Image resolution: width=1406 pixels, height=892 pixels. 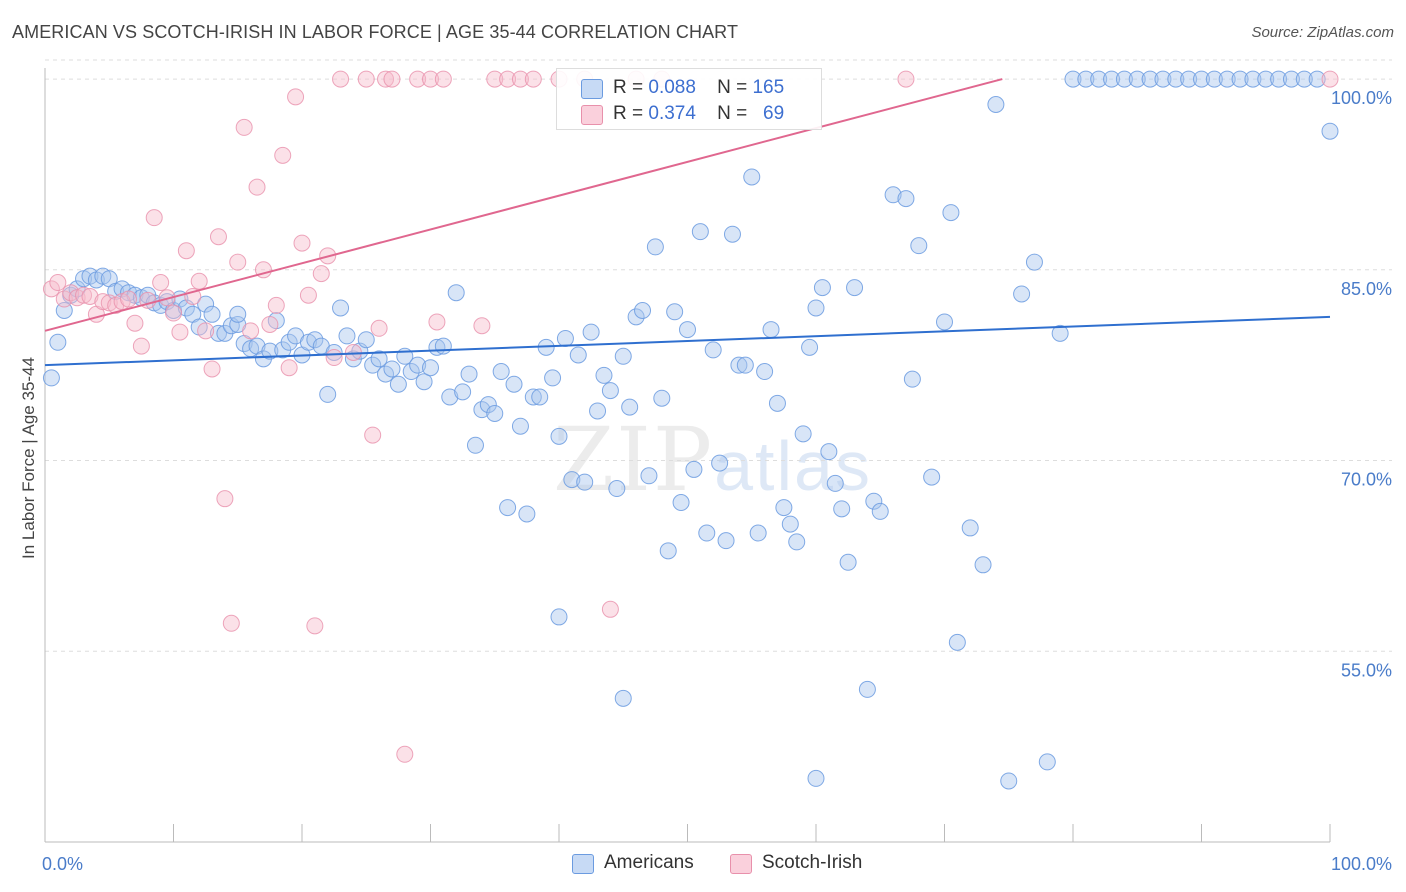 I want to click on americans-swatch, so click(x=592, y=89).